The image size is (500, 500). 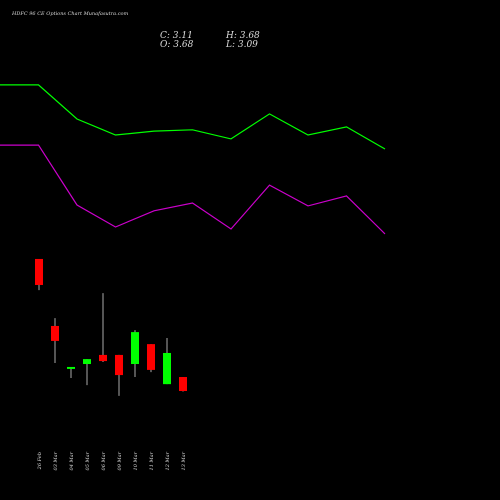 I want to click on x-tick-label: 11 Mar, so click(x=152, y=460).